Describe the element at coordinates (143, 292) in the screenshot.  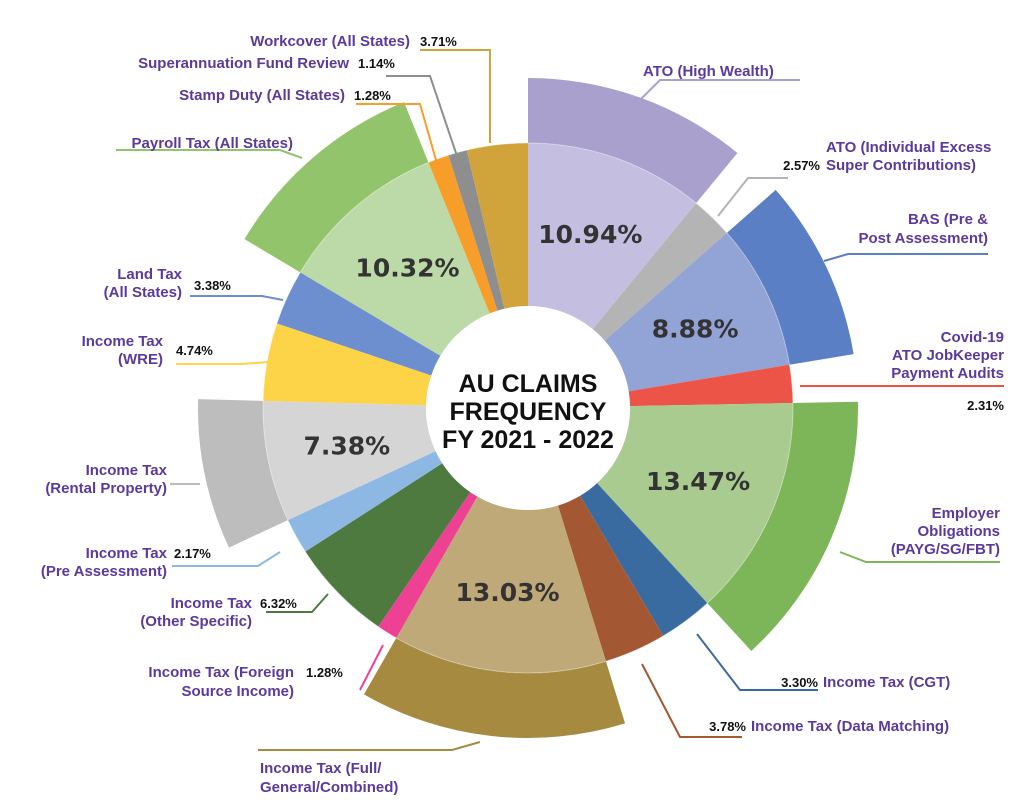
I see `callout-category-label: (All States)` at that location.